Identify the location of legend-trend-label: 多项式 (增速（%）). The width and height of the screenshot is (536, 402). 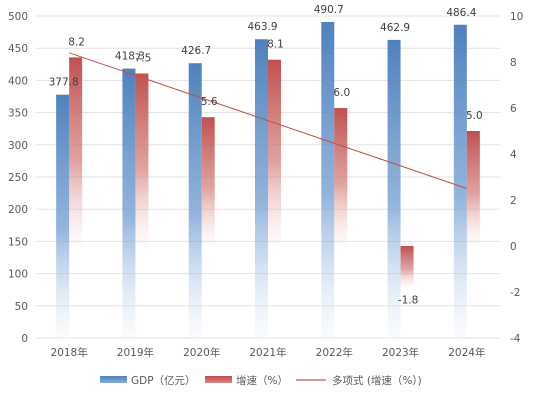
(377, 380).